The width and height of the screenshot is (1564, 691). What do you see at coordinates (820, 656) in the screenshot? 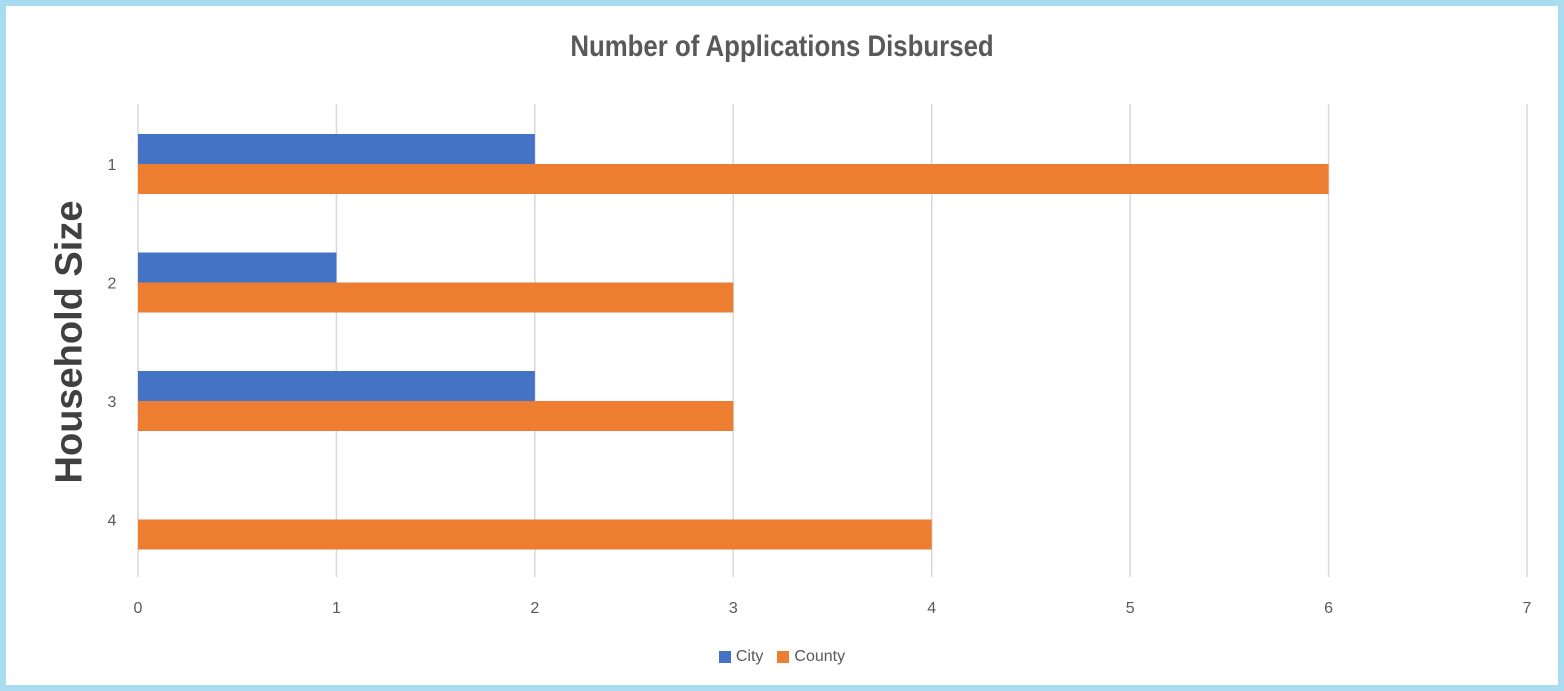
I see `legend-label: County` at bounding box center [820, 656].